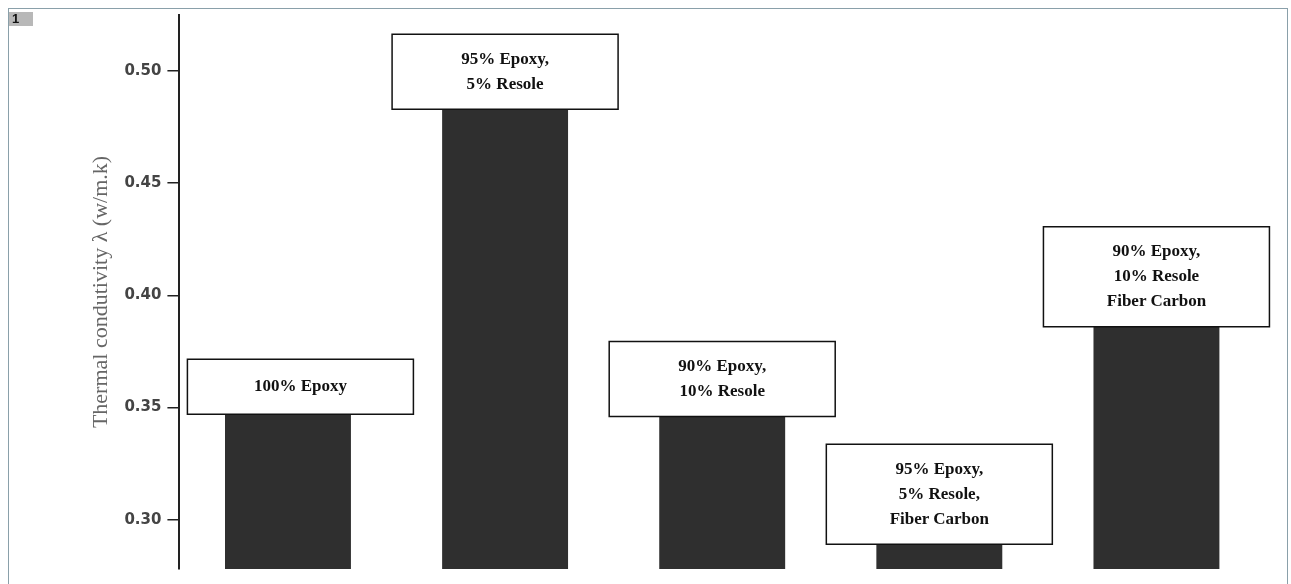 This screenshot has height=584, width=1291. What do you see at coordinates (505, 70) in the screenshot?
I see `x-tick-label: 95% Epoxy, 5% Resole` at bounding box center [505, 70].